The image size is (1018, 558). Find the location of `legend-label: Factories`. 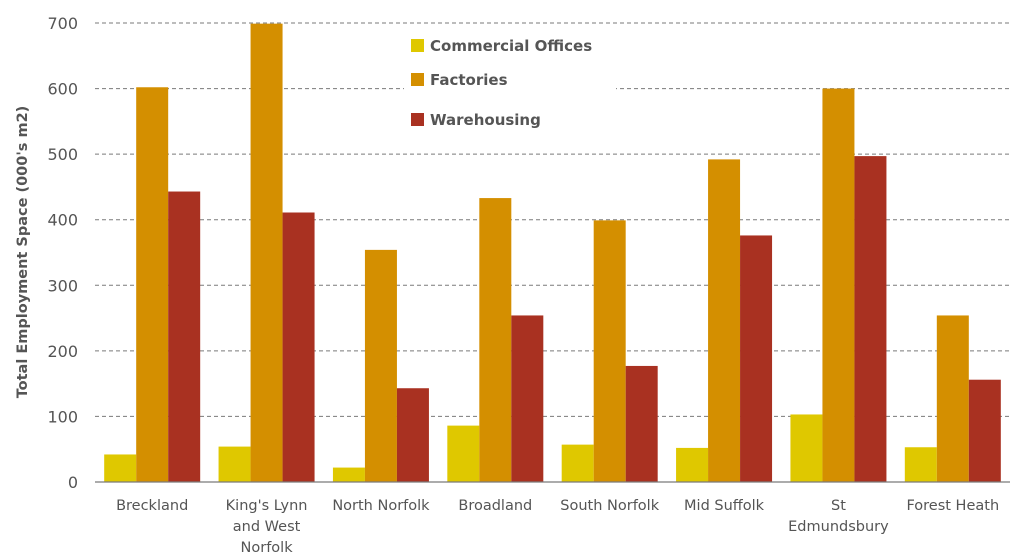

legend-label: Factories is located at coordinates (469, 80).